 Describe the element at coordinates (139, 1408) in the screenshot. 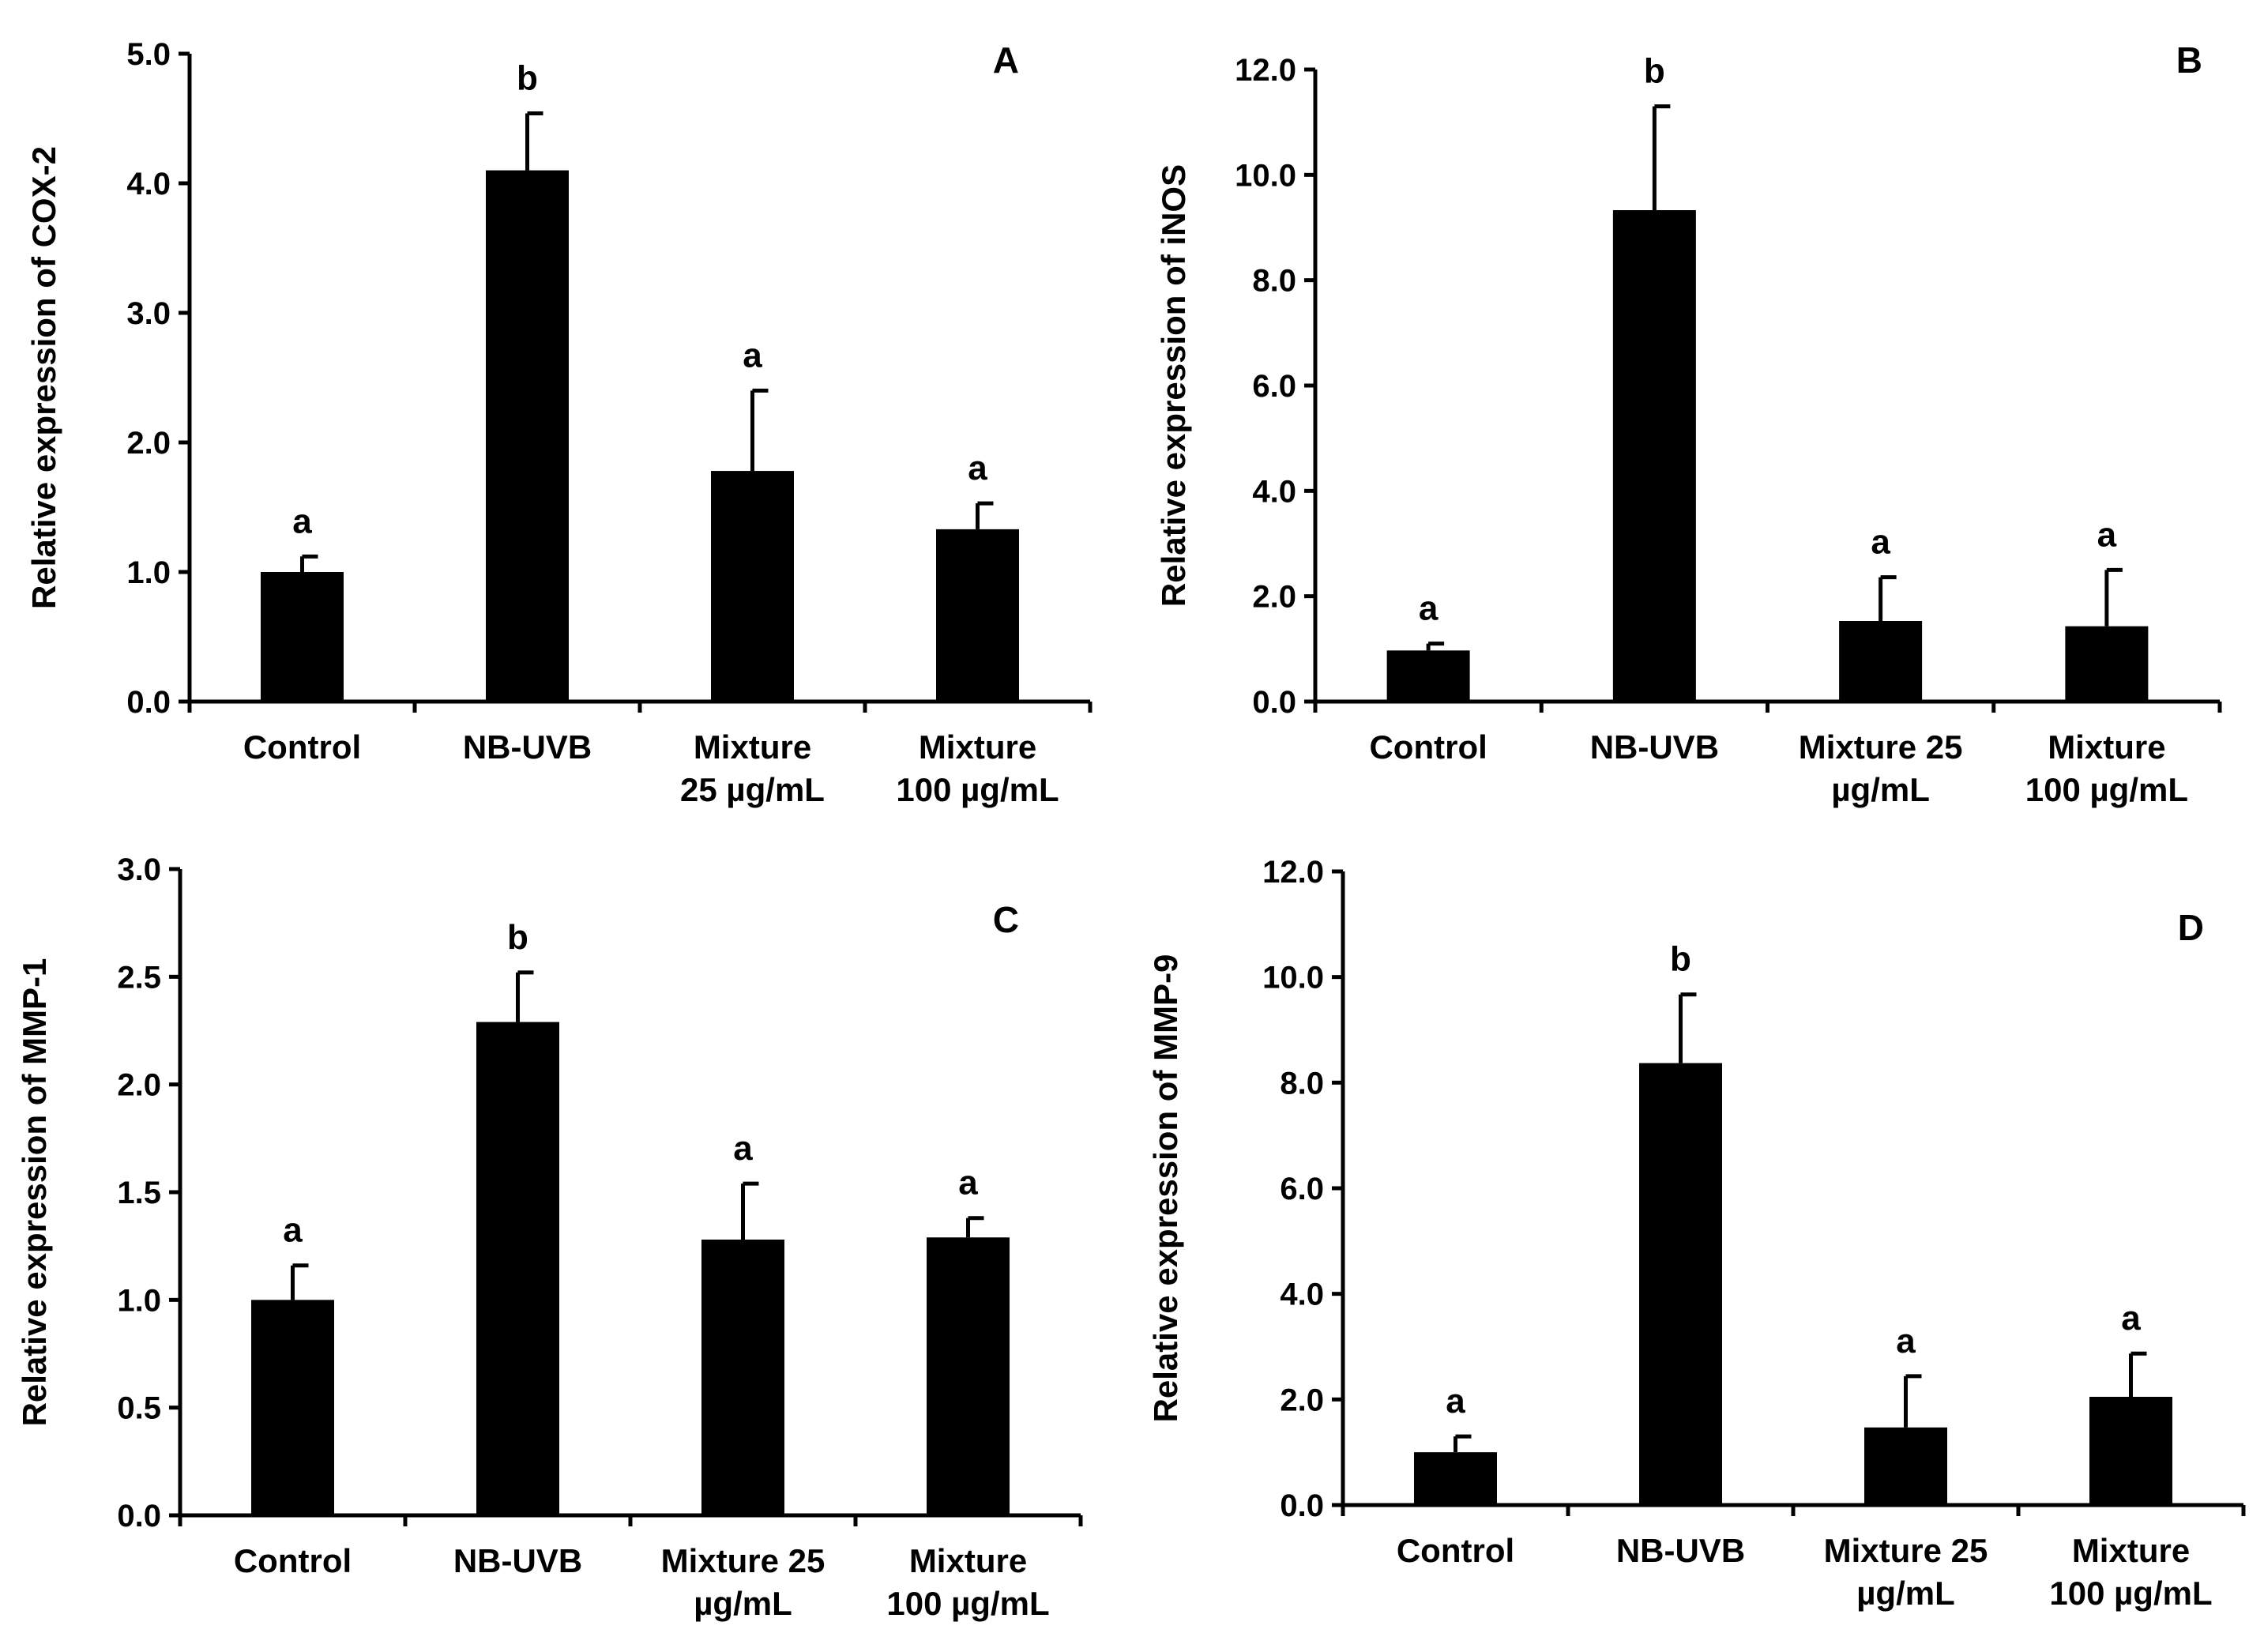

I see `y-tick-label: 0.5` at that location.